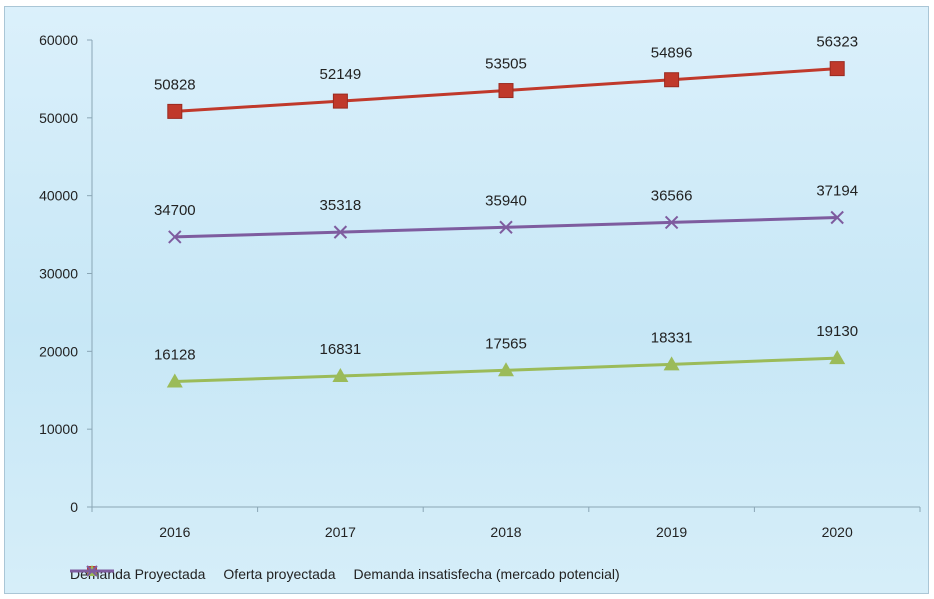 The width and height of the screenshot is (934, 599). What do you see at coordinates (672, 53) in the screenshot?
I see `data-label: 54896` at bounding box center [672, 53].